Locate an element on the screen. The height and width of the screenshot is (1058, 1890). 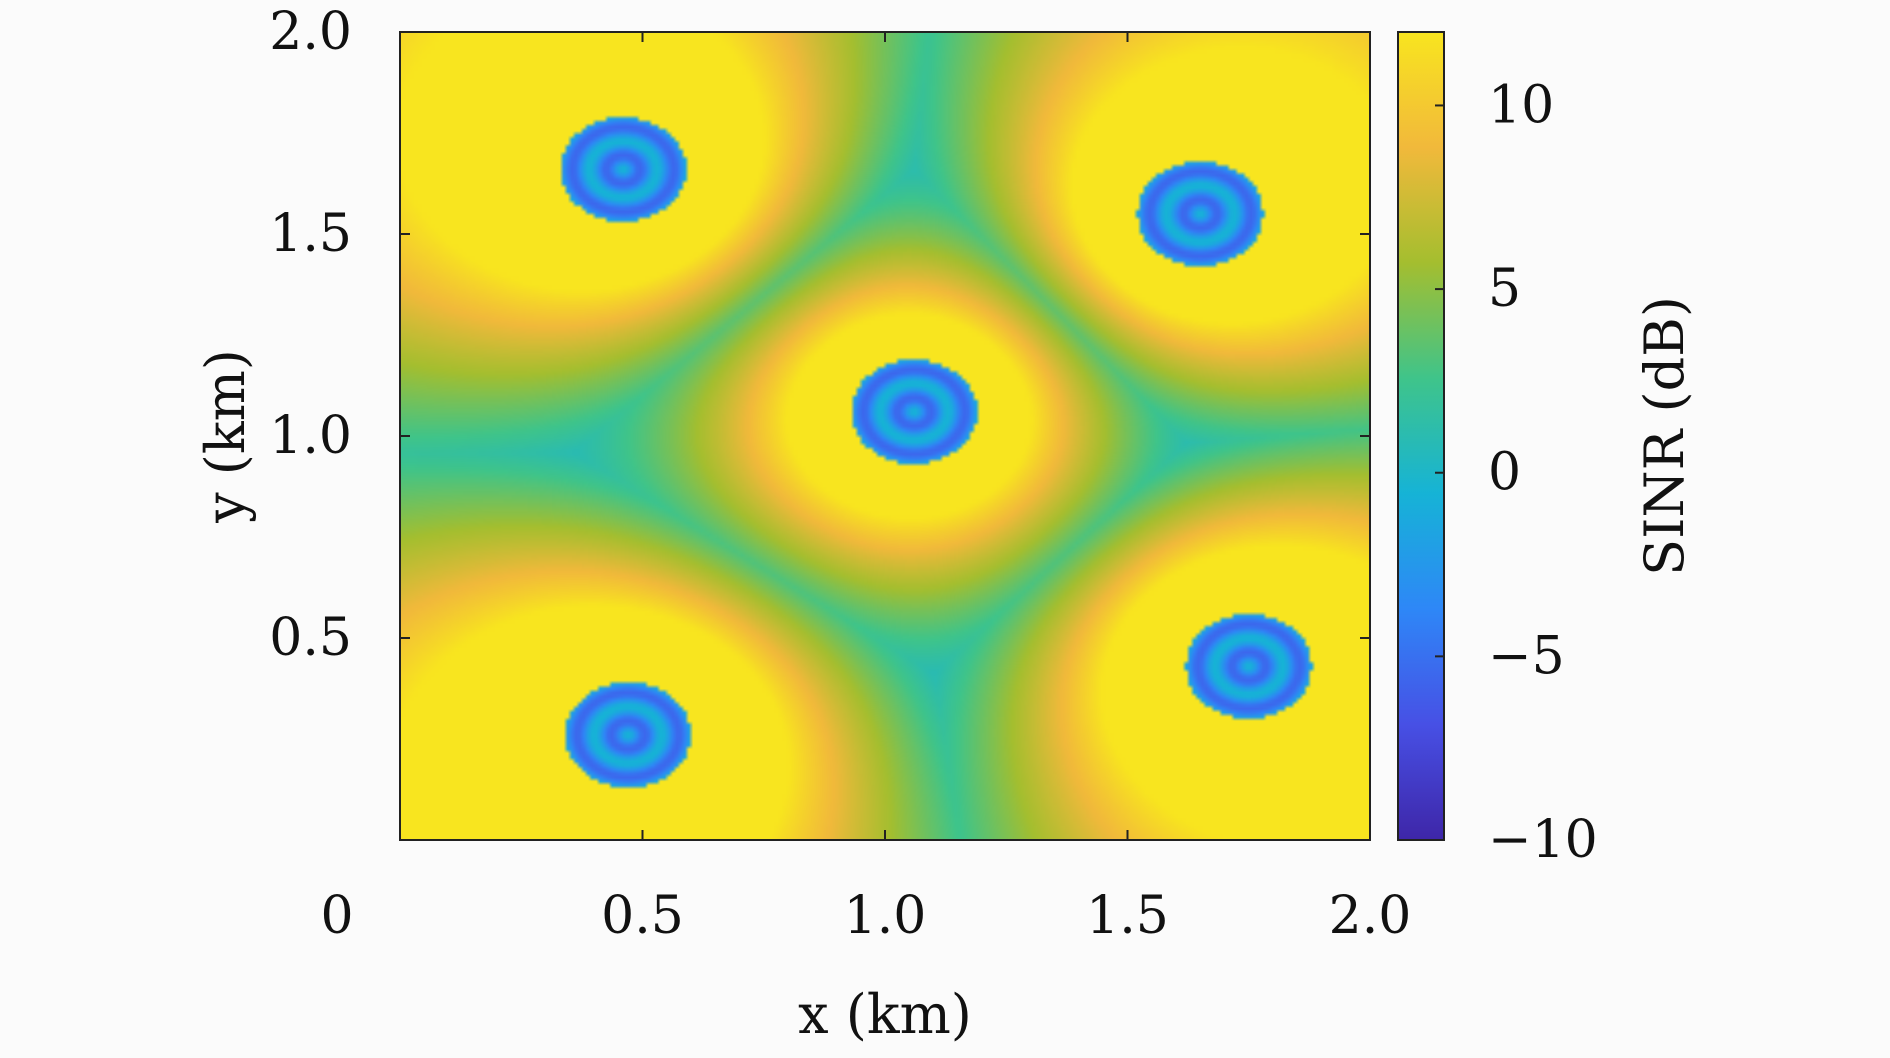
colorbar-tick-label: 10 is located at coordinates (1521, 105).